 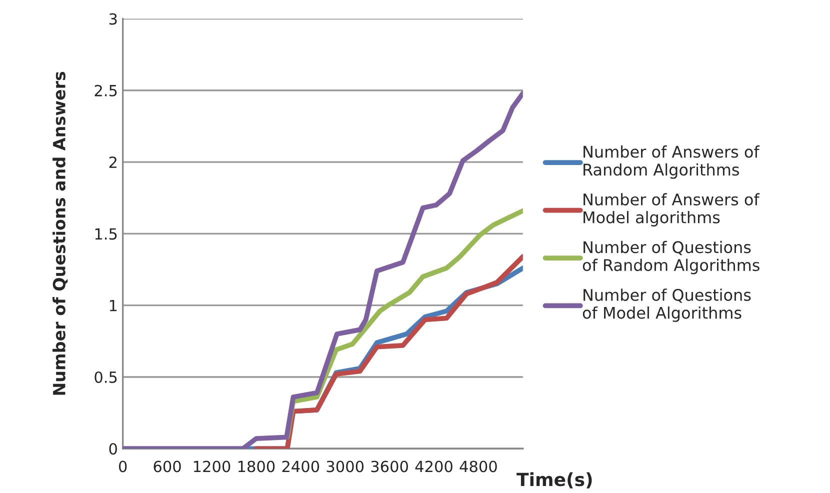 I want to click on legend-label: Number of Questions of Model Algorithms, so click(x=666, y=305).